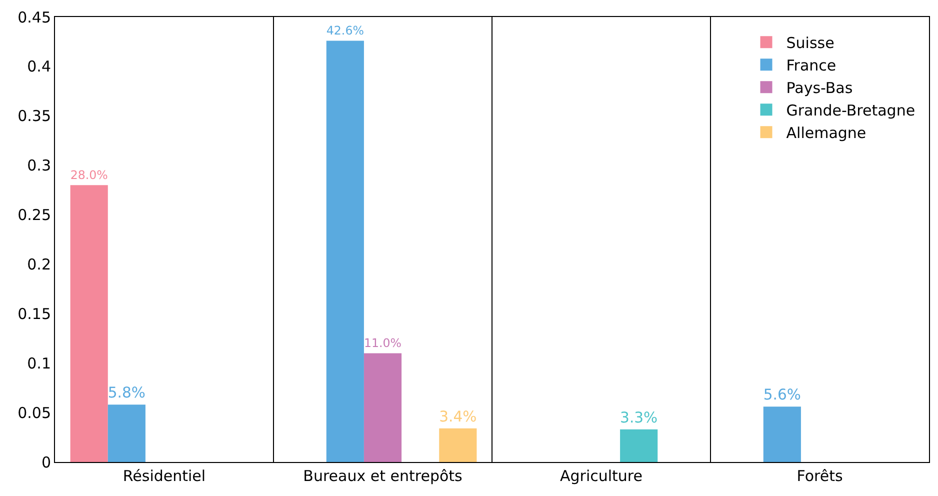 The width and height of the screenshot is (938, 496). I want to click on y-tick-label: 0.2, so click(39, 264).